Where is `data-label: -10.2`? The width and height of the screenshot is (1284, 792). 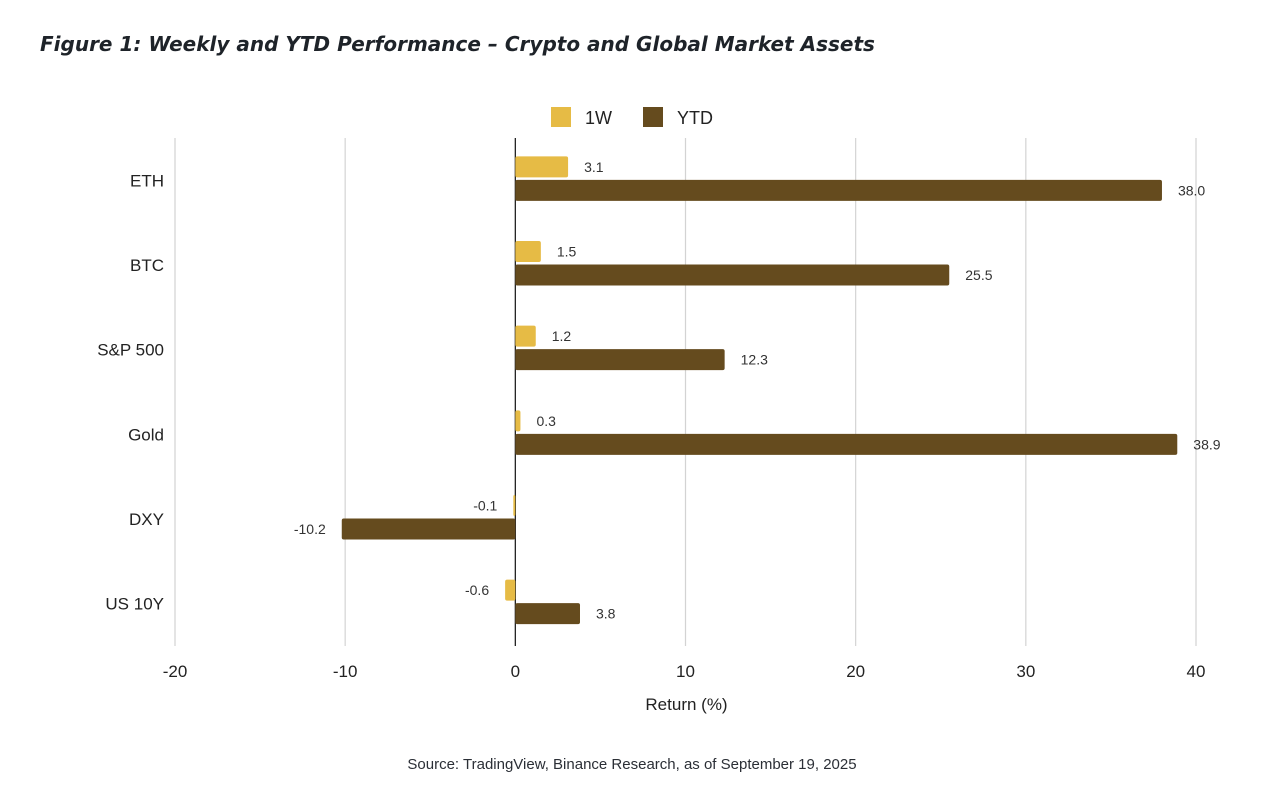 data-label: -10.2 is located at coordinates (310, 529).